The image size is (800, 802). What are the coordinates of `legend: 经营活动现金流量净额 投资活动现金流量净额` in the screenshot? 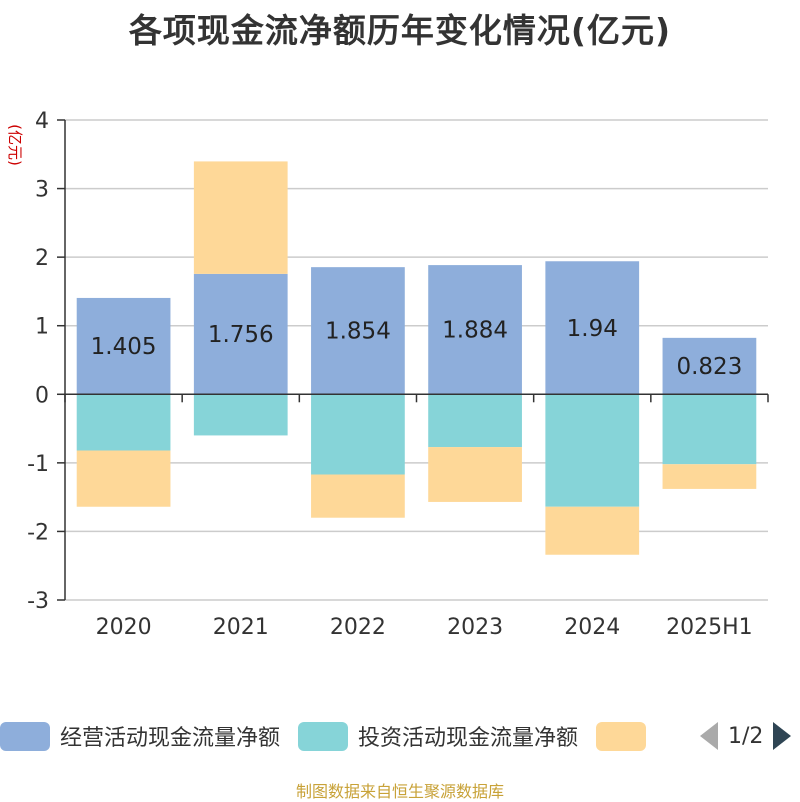 It's located at (337, 736).